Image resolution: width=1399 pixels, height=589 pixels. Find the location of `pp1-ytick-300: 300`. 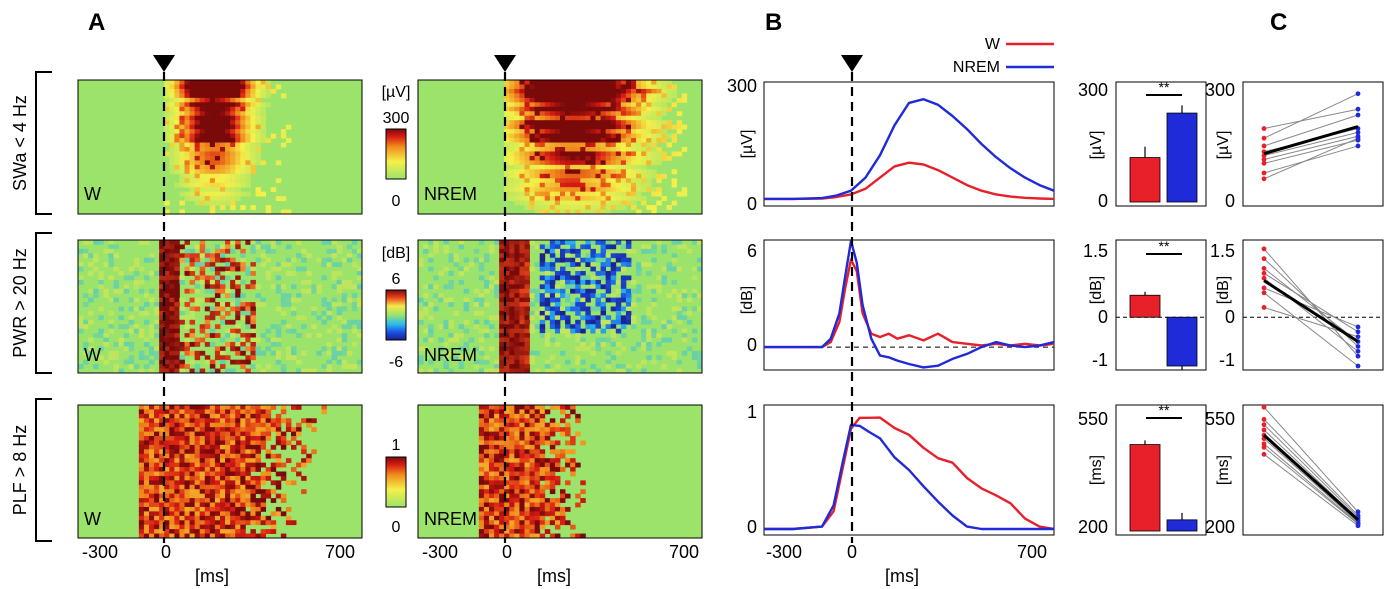

pp1-ytick-300: 300 is located at coordinates (1220, 90).